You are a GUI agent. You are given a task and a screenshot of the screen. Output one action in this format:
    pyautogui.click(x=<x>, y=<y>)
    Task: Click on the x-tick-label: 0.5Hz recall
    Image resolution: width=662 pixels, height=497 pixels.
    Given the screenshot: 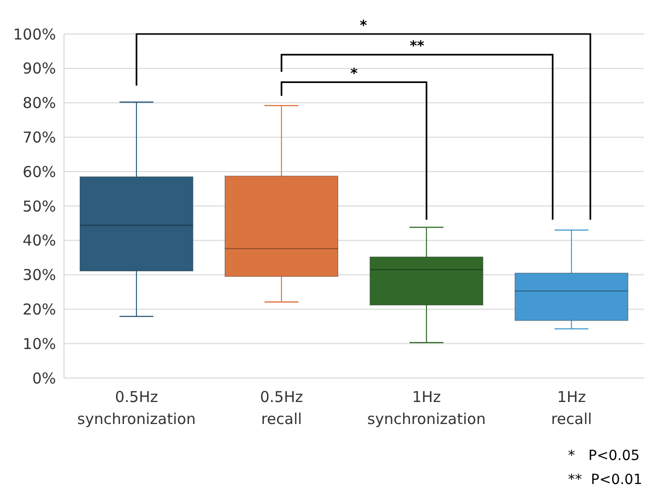 What is the action you would take?
    pyautogui.click(x=282, y=408)
    